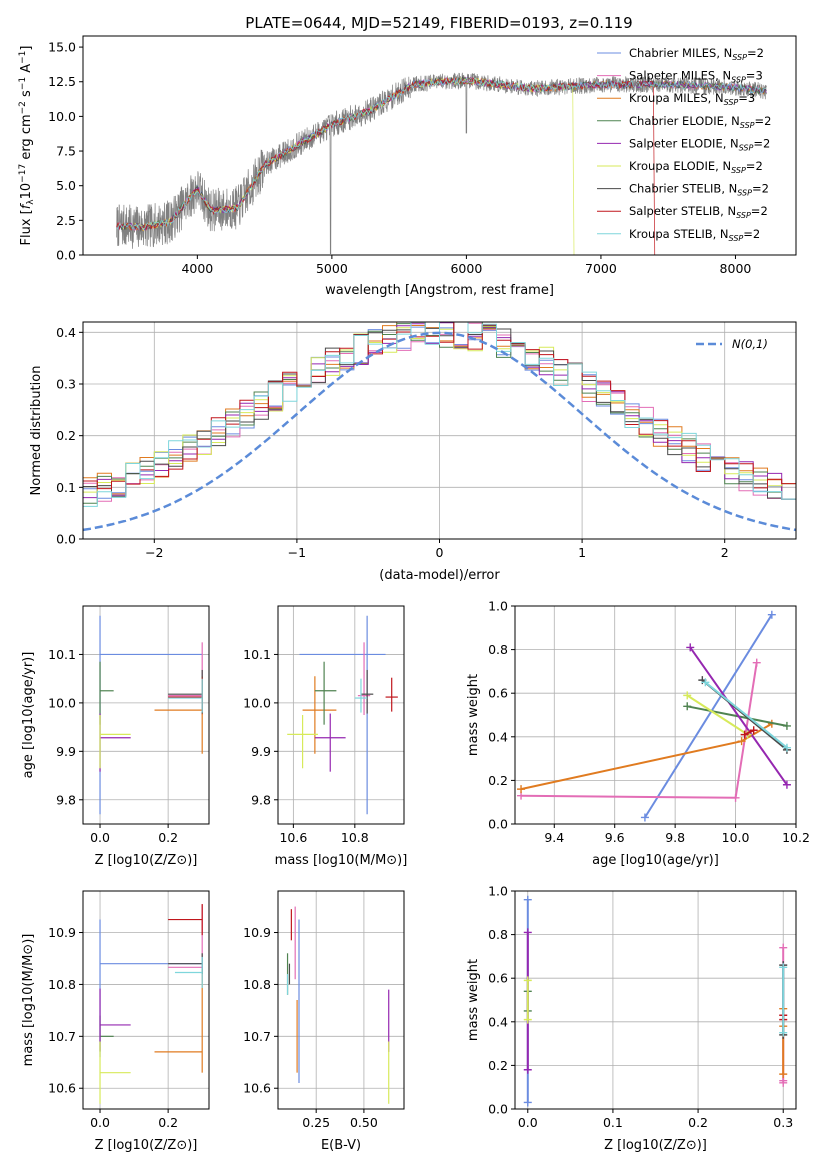  I want to click on panel-age-vs-mass: 10.6 10.8 9.8 9.9 10.0 10.1 mass [log10(M/M⊙)], so click(325, 736).